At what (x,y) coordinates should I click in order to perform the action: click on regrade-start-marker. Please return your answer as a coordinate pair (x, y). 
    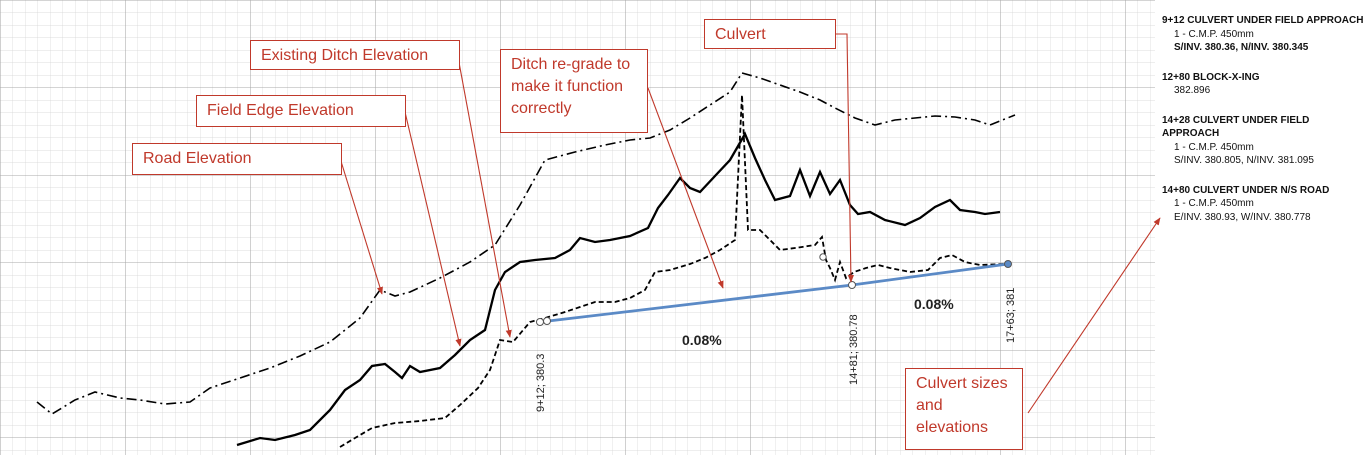
    Looking at the image, I should click on (540, 322).